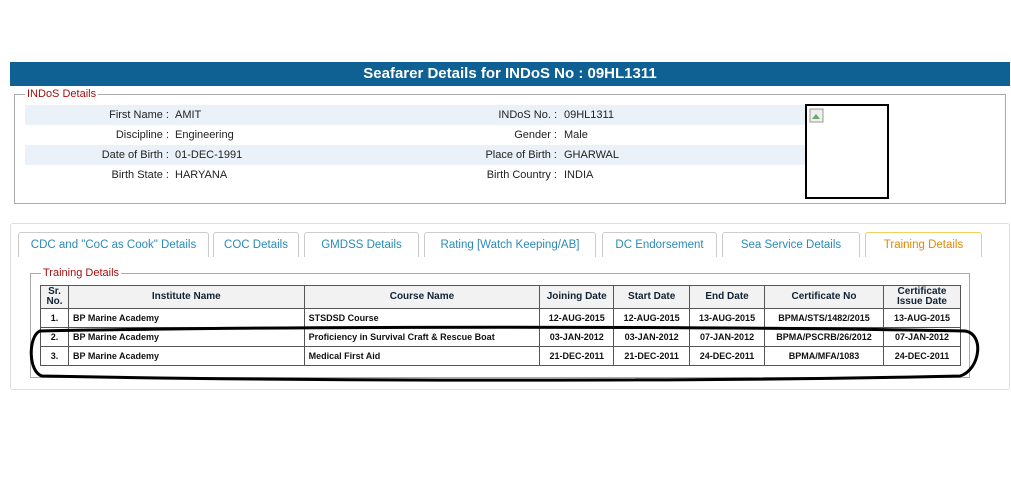  What do you see at coordinates (847, 151) in the screenshot?
I see `photo` at bounding box center [847, 151].